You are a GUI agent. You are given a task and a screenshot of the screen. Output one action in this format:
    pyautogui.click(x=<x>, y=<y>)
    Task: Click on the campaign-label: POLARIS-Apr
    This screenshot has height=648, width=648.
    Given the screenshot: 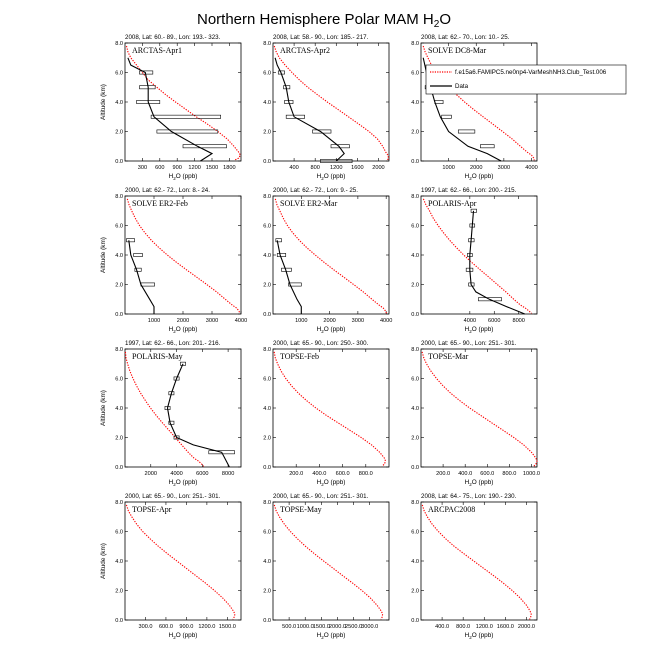 What is the action you would take?
    pyautogui.click(x=452, y=203)
    